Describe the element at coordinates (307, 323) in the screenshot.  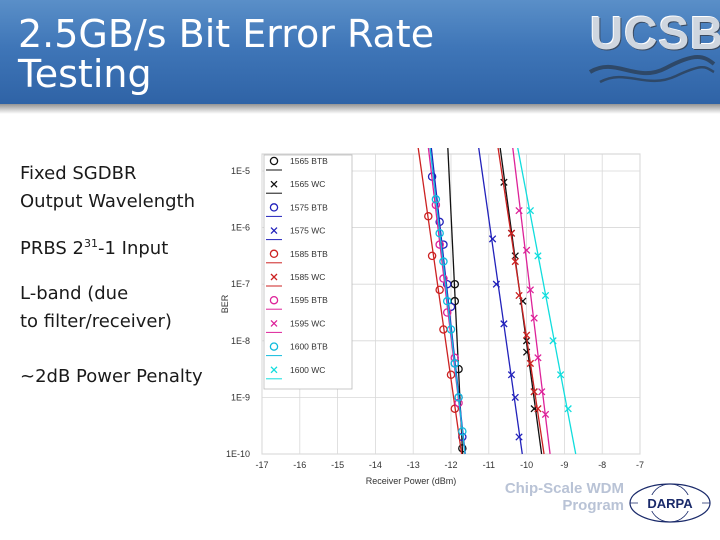
I see `legend-label: 1595 WC` at that location.